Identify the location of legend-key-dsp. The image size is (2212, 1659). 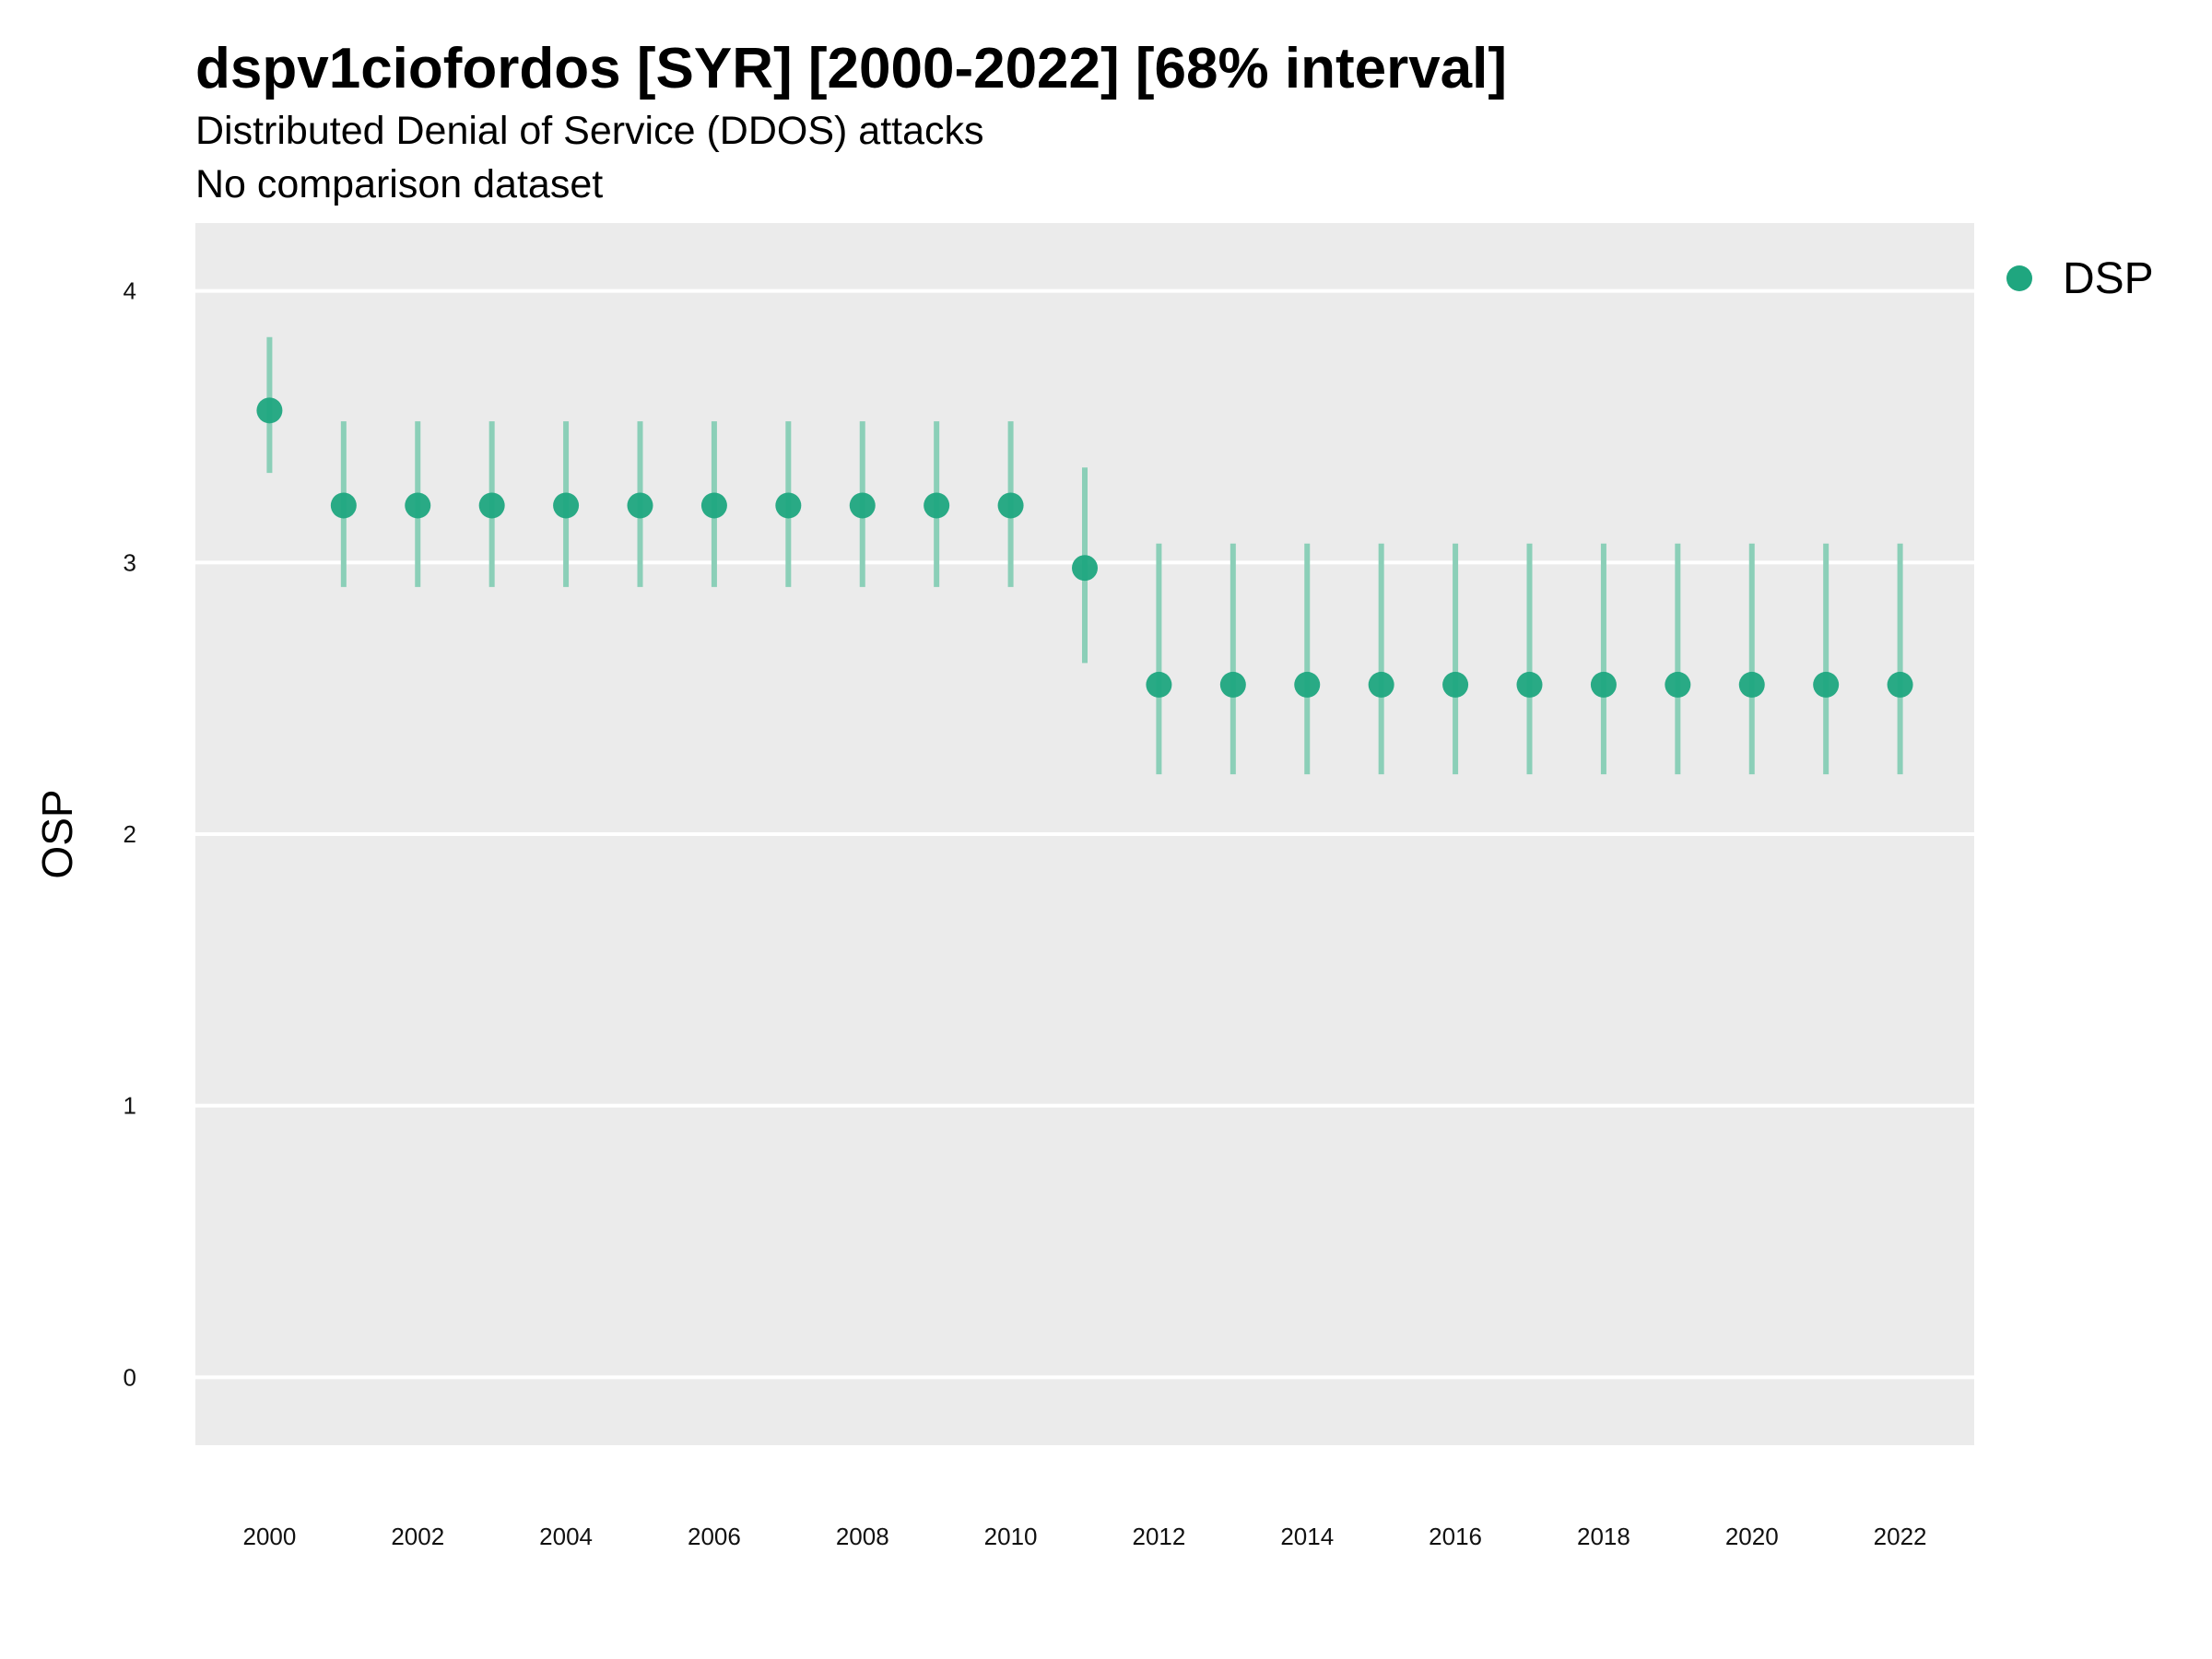
(2019, 278).